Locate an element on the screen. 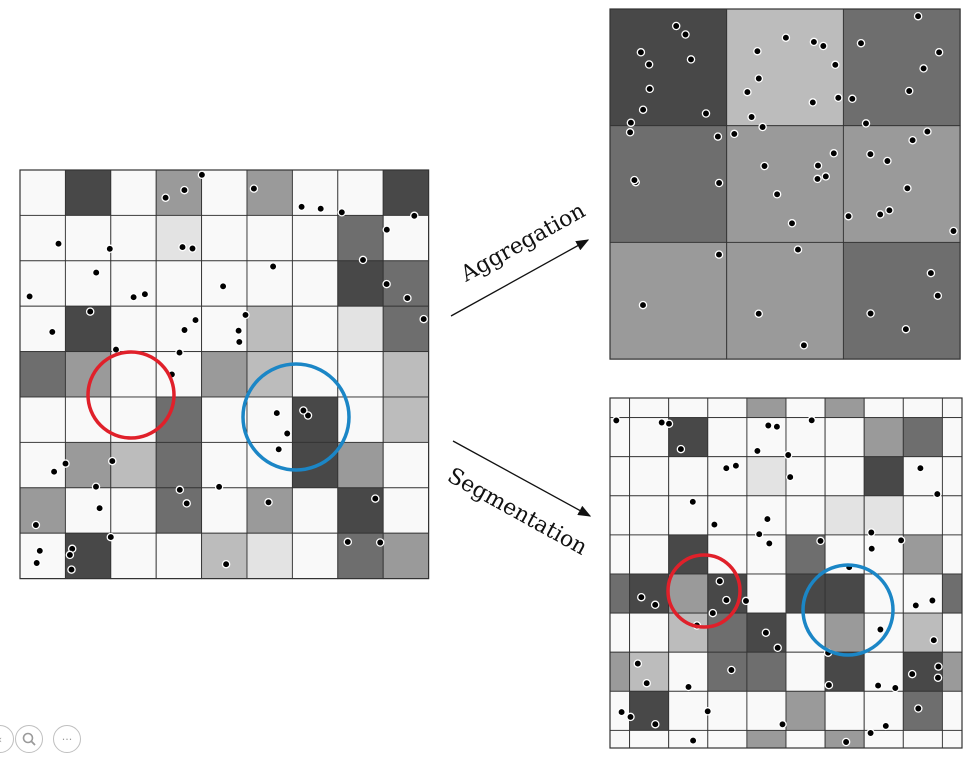 The height and width of the screenshot is (757, 972). segmentation-label: Segmentation is located at coordinates (517, 511).